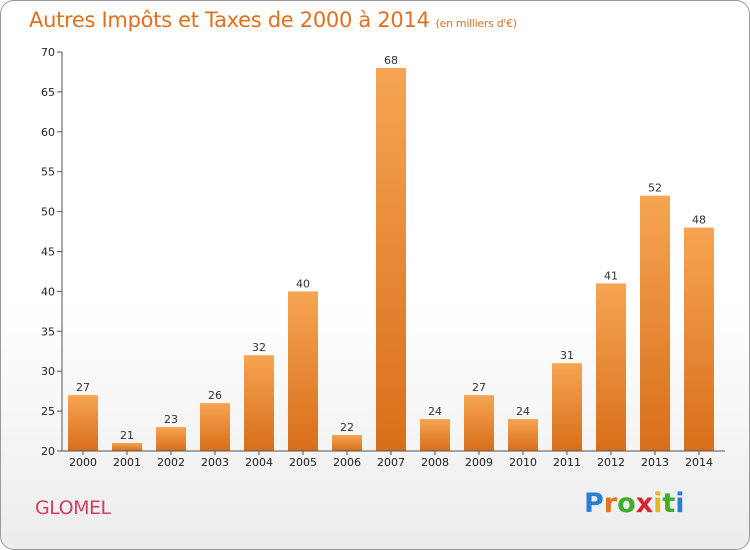 Image resolution: width=750 pixels, height=550 pixels. What do you see at coordinates (215, 427) in the screenshot?
I see `bar-2003` at bounding box center [215, 427].